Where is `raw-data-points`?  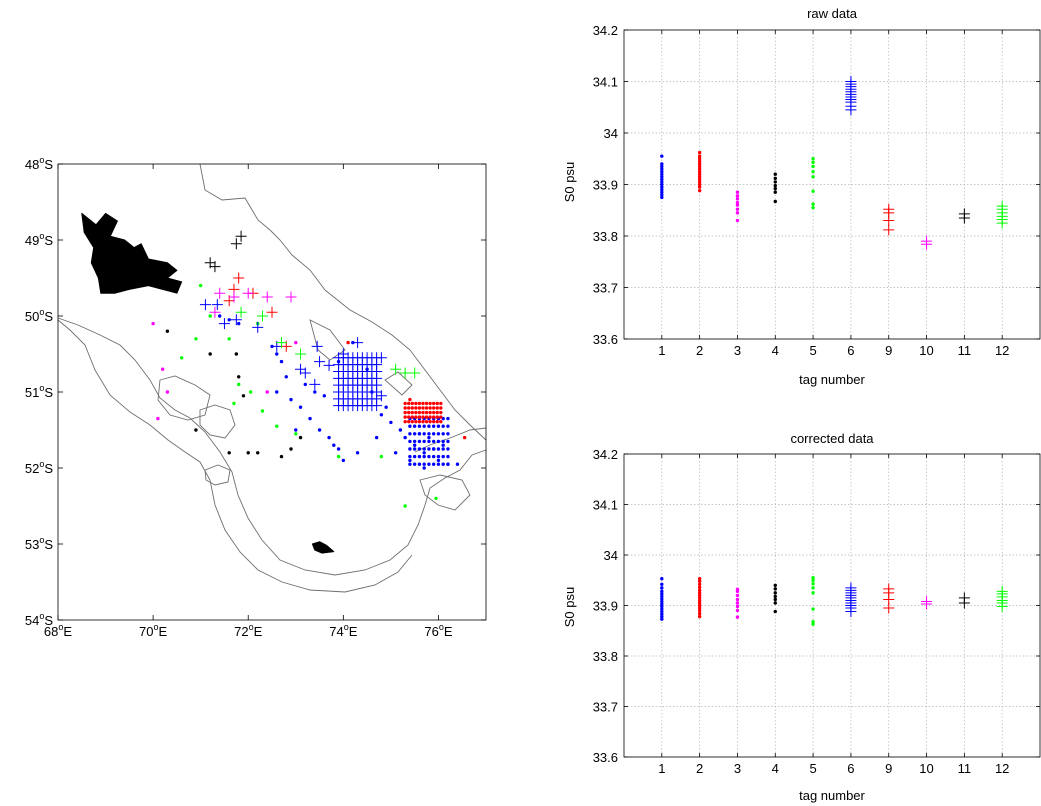 raw-data-points is located at coordinates (834, 163).